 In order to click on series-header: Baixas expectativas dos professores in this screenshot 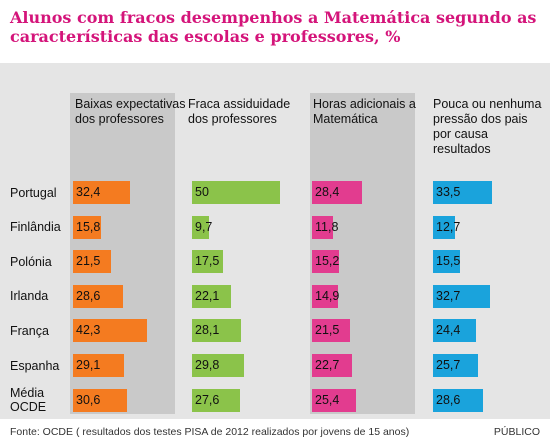, I will do `click(130, 111)`.